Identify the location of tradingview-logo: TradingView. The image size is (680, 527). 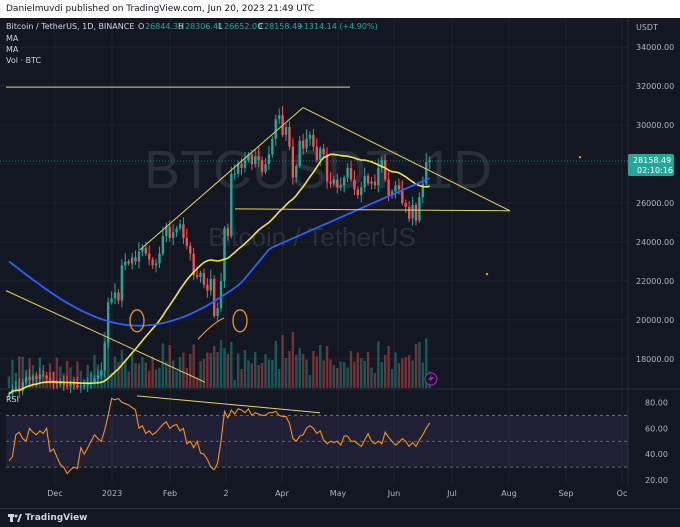
(48, 518).